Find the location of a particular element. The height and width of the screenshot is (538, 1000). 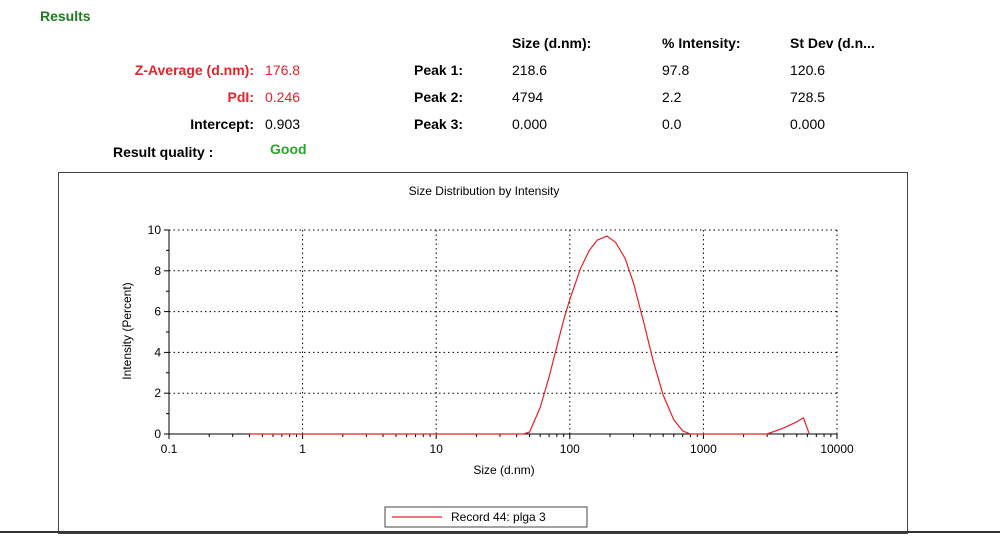

z-average-value: 176.8 is located at coordinates (283, 70).